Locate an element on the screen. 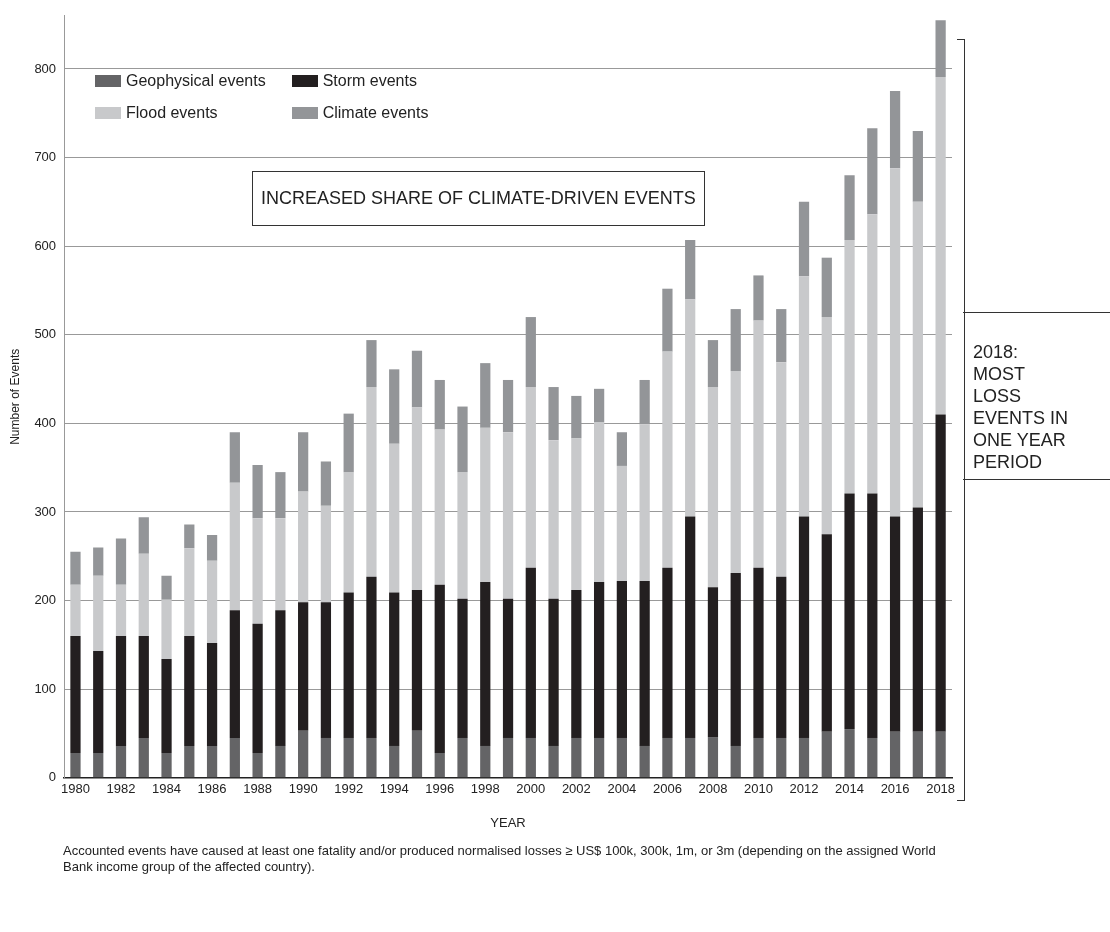 This screenshot has width=1110, height=932. y-tick-label: 600 is located at coordinates (45, 245).